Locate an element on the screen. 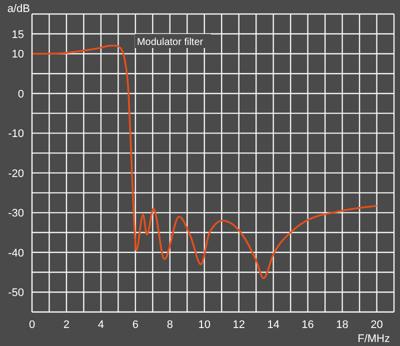 The height and width of the screenshot is (346, 400). x-tick-label: 20 is located at coordinates (376, 324).